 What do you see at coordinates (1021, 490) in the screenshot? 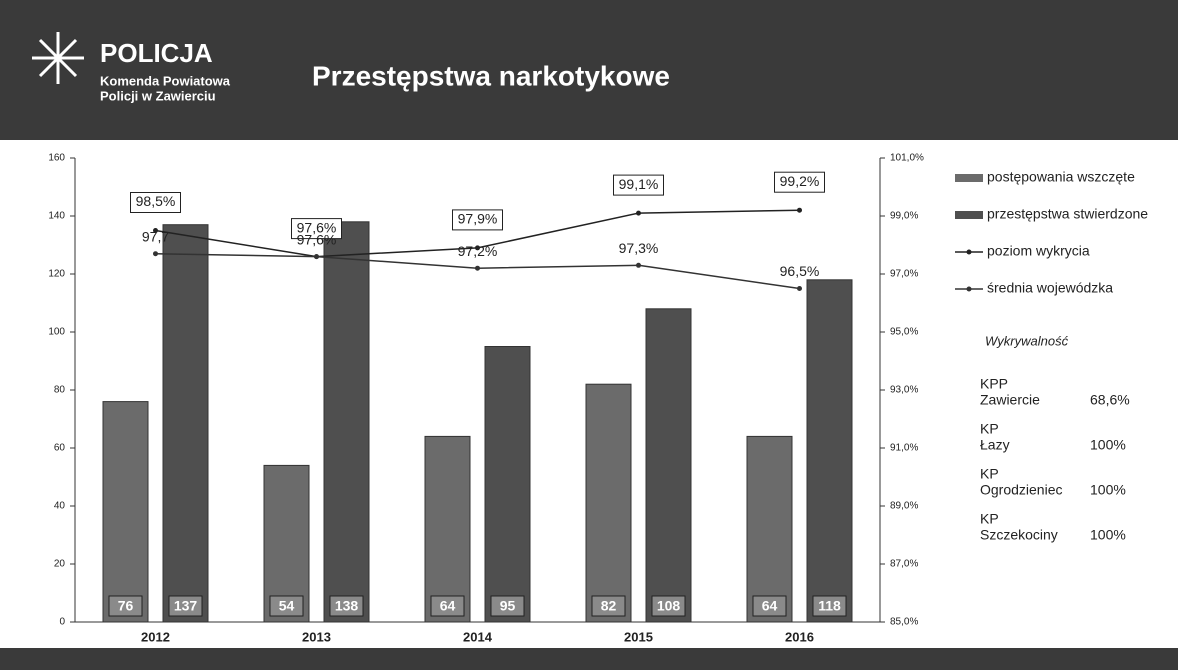
I see `row-place: Ogrodzieniec` at bounding box center [1021, 490].